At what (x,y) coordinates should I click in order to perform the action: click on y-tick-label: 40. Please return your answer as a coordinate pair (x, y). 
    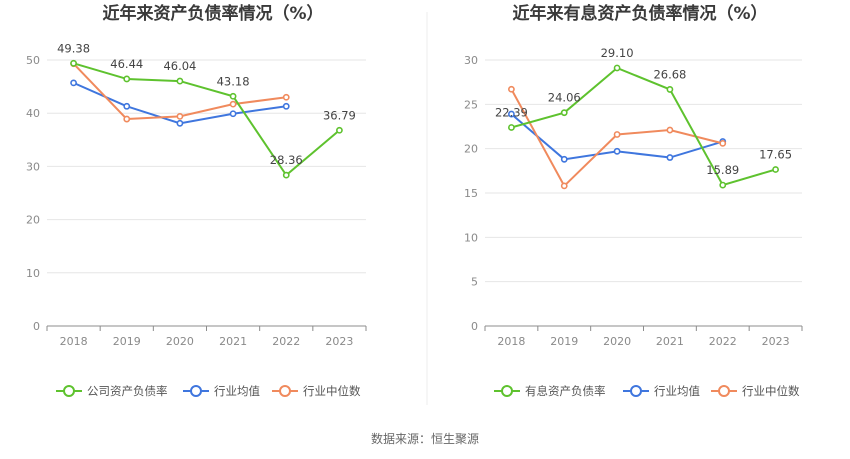
    Looking at the image, I should click on (33, 113).